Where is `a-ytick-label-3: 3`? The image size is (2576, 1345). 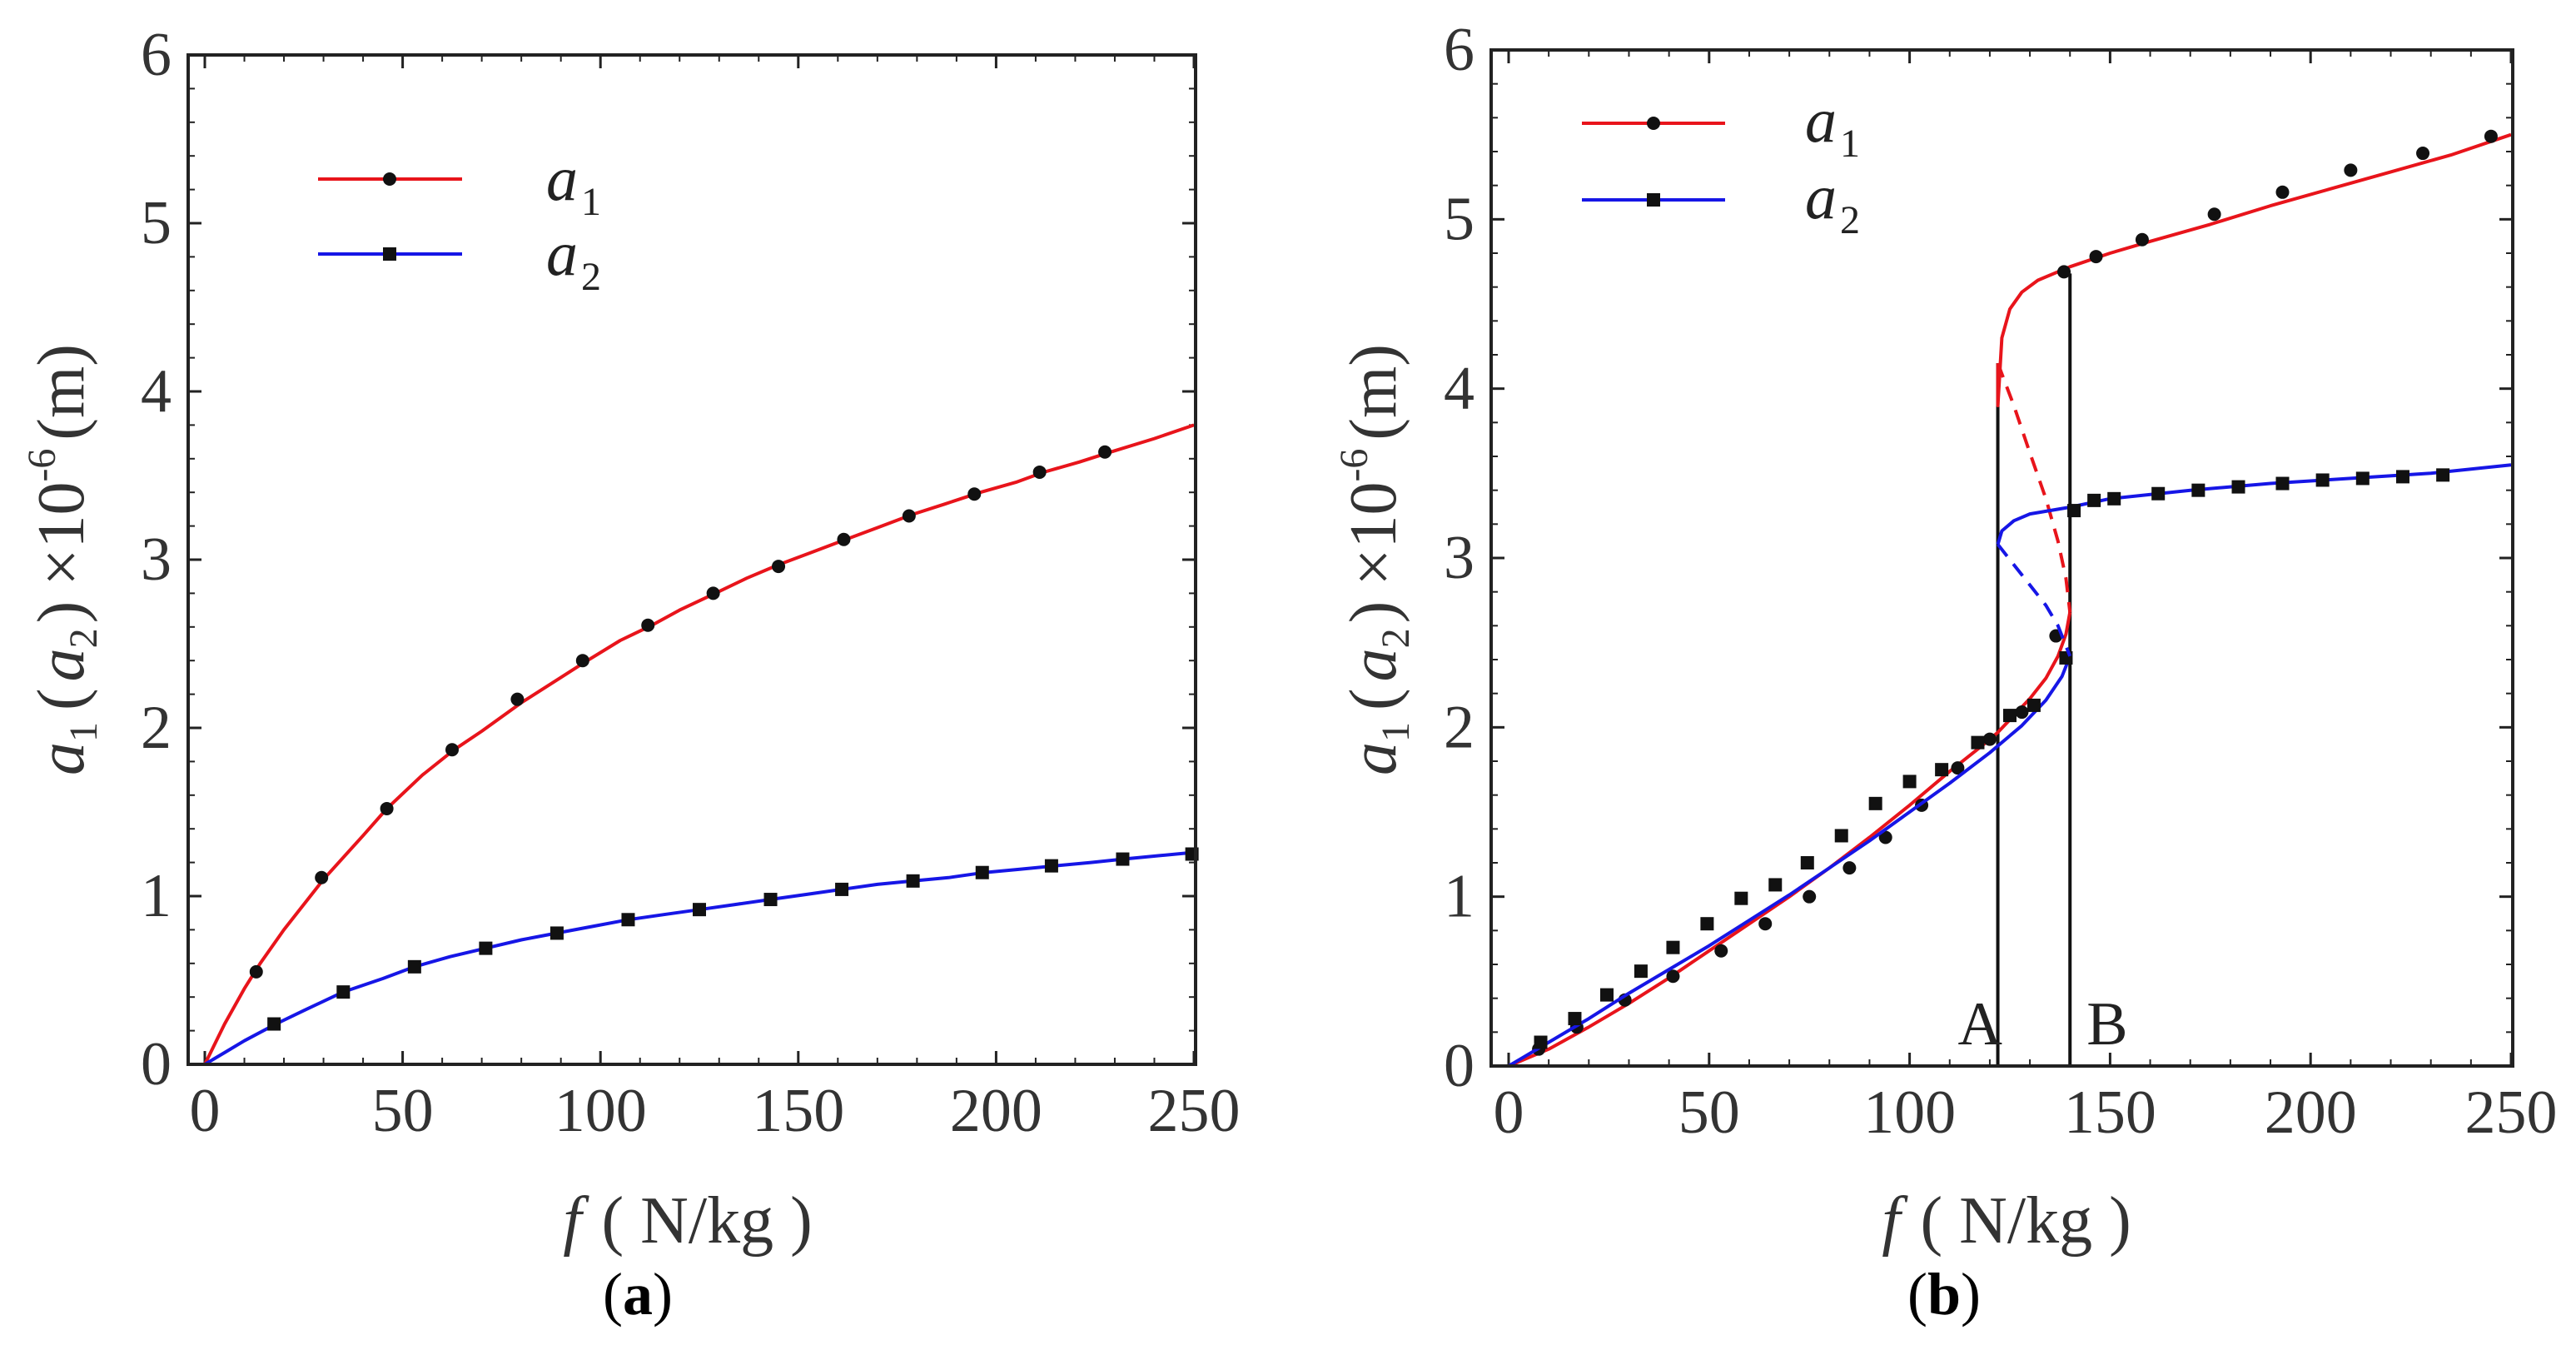
a-ytick-label-3: 3 is located at coordinates (156, 560).